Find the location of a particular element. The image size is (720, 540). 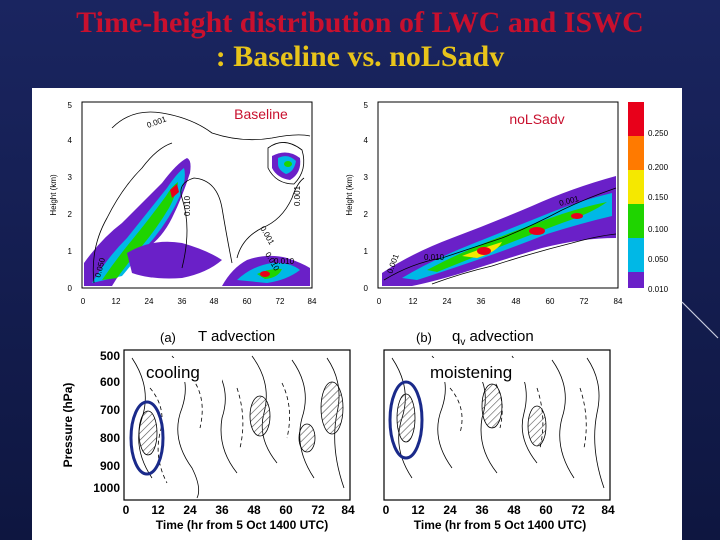

baseline-y-tick: 5 is located at coordinates (70, 105).